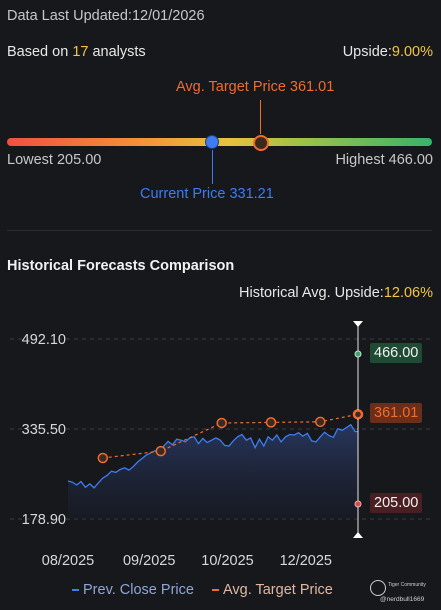 The image size is (441, 610). I want to click on lowest-tag: 205.00, so click(396, 503).